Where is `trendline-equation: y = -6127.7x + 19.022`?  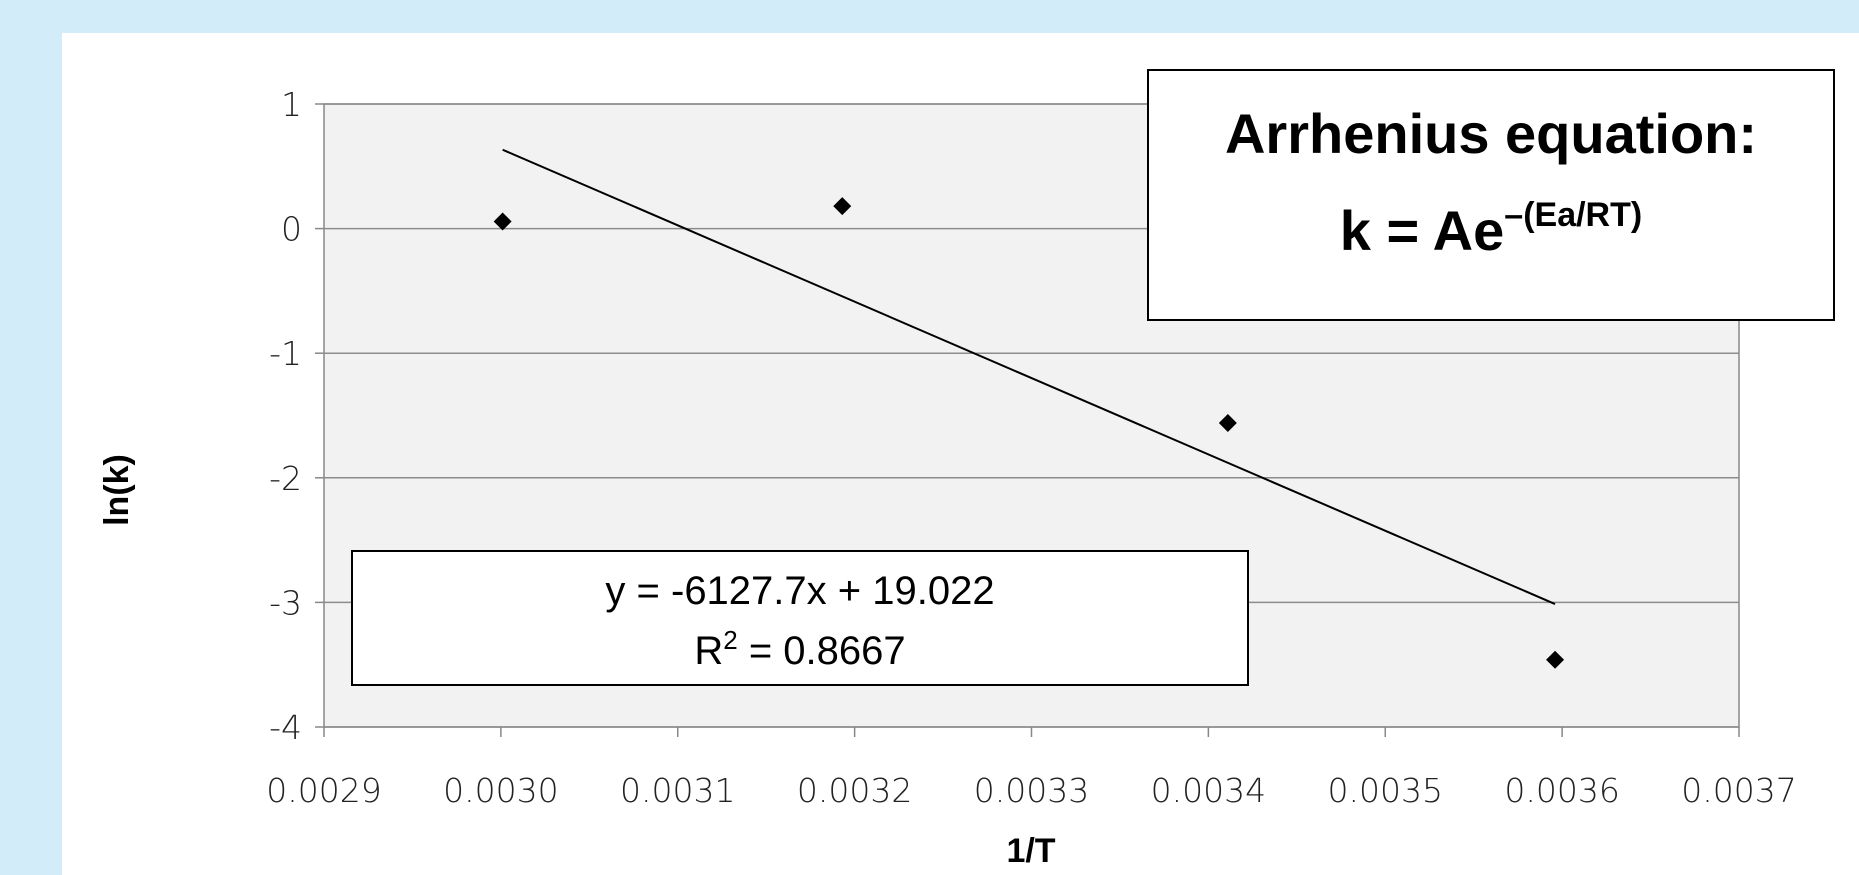 trendline-equation: y = -6127.7x + 19.022 is located at coordinates (799, 591).